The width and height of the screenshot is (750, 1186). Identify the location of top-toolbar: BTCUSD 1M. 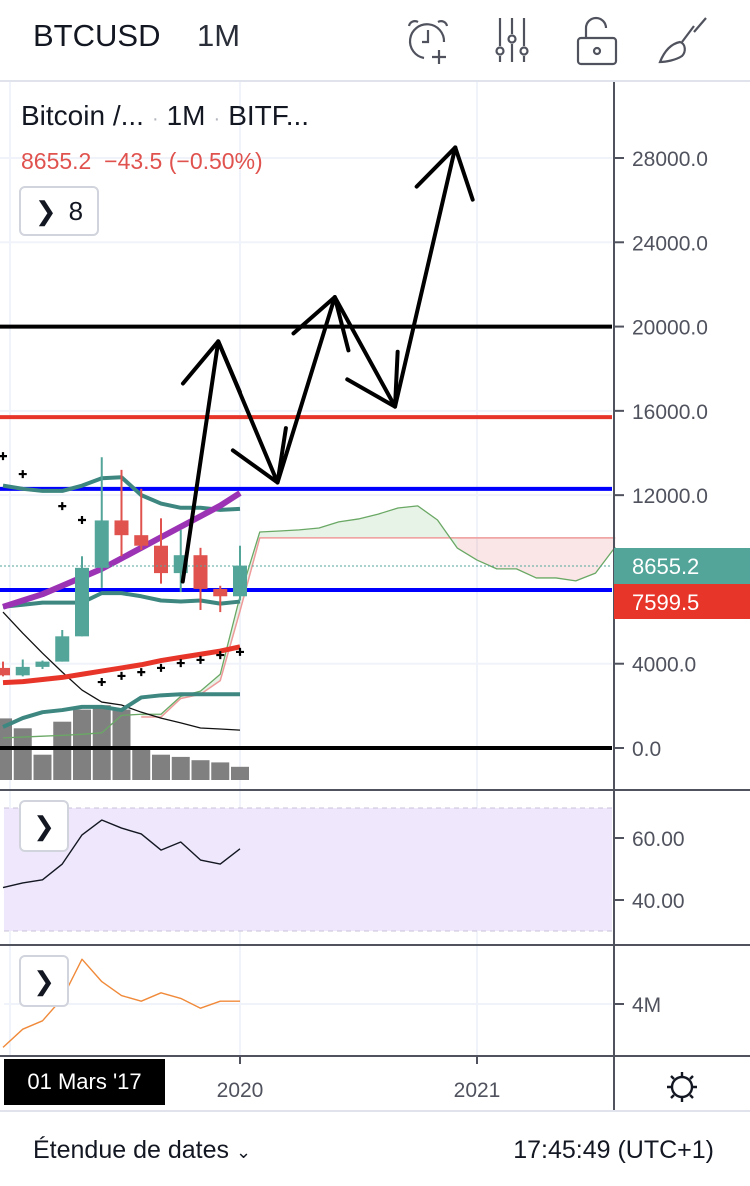
(375, 41).